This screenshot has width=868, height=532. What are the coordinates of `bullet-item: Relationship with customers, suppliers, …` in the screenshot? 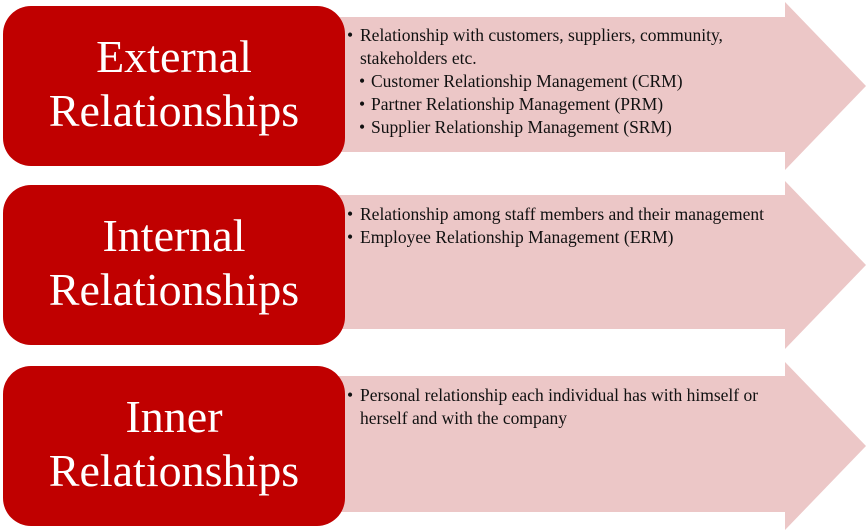 It's located at (572, 47).